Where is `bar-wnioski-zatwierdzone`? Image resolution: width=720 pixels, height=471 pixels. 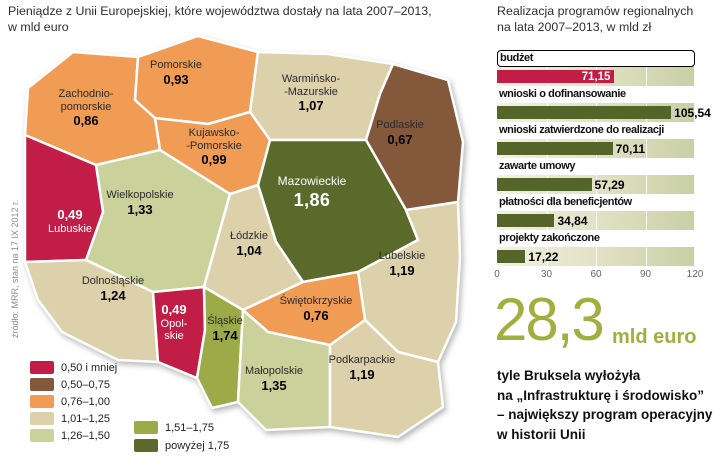 bar-wnioski-zatwierdzone is located at coordinates (555, 148).